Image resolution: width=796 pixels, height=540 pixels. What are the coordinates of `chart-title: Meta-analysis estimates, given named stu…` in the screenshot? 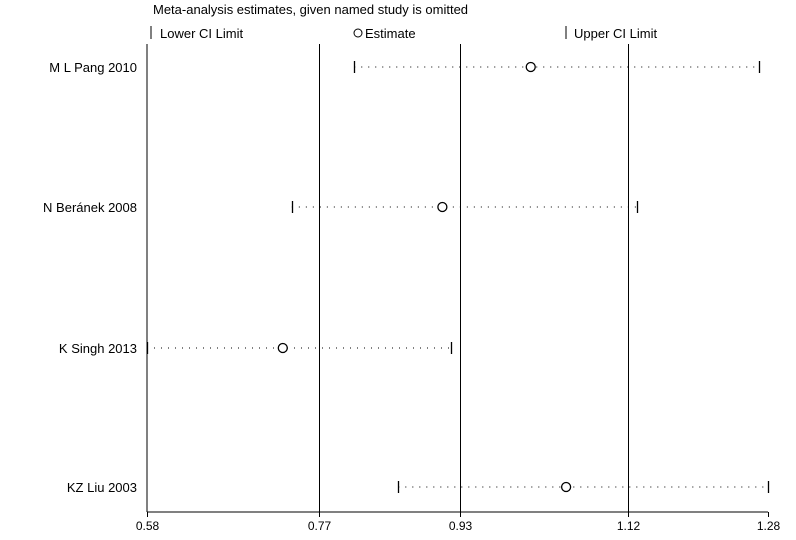 It's located at (310, 9).